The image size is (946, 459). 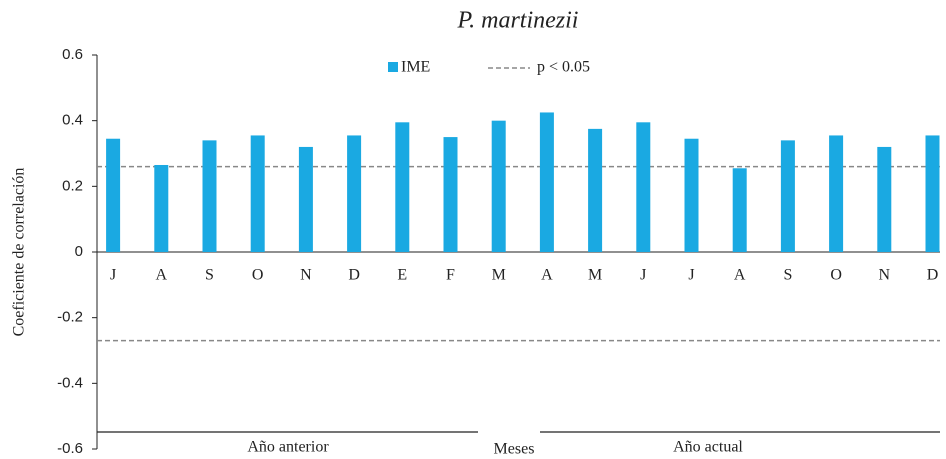 What do you see at coordinates (393, 67) in the screenshot?
I see `legend-swatch` at bounding box center [393, 67].